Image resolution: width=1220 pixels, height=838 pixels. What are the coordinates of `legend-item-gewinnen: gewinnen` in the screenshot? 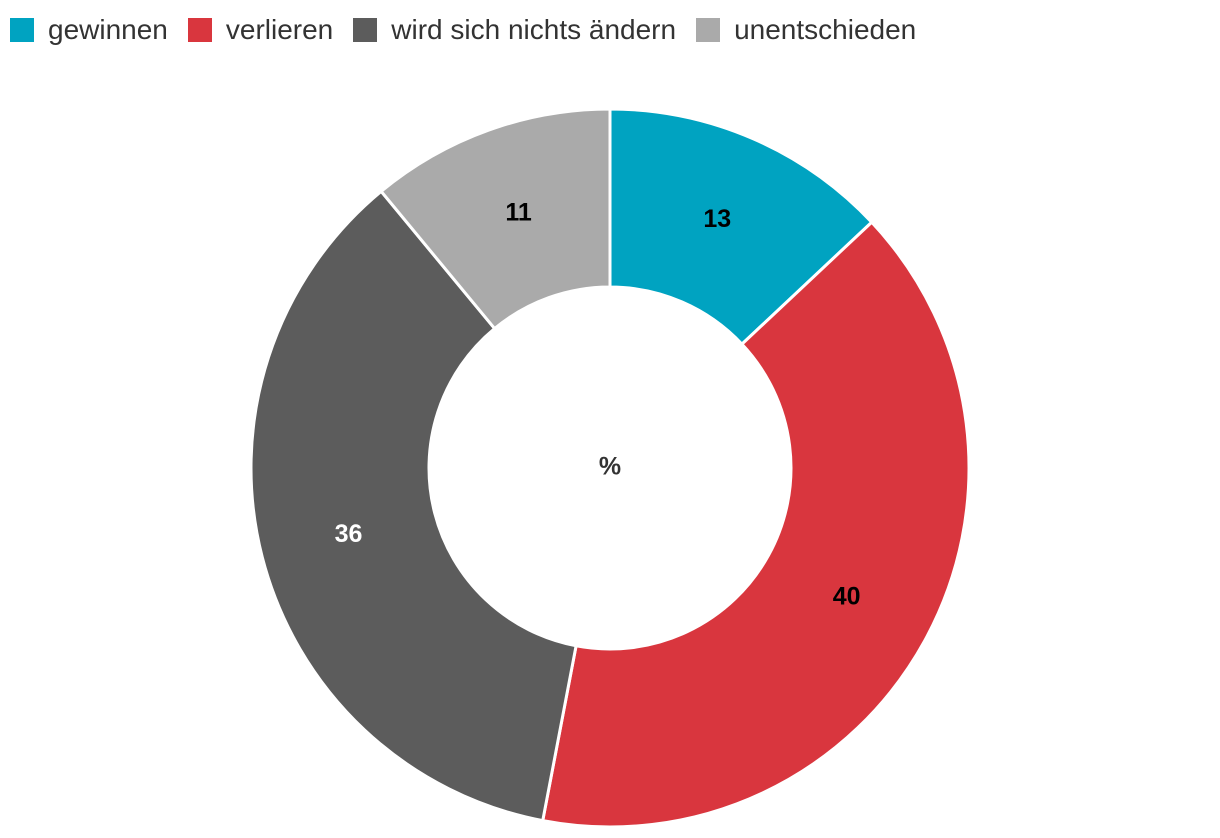 It's located at (89, 30).